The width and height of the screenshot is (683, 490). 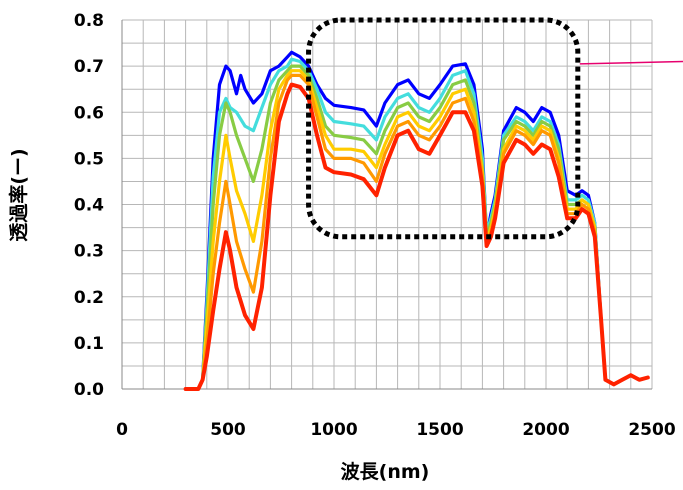 What do you see at coordinates (385, 471) in the screenshot?
I see `x-axis-label: 波長(nm)` at bounding box center [385, 471].